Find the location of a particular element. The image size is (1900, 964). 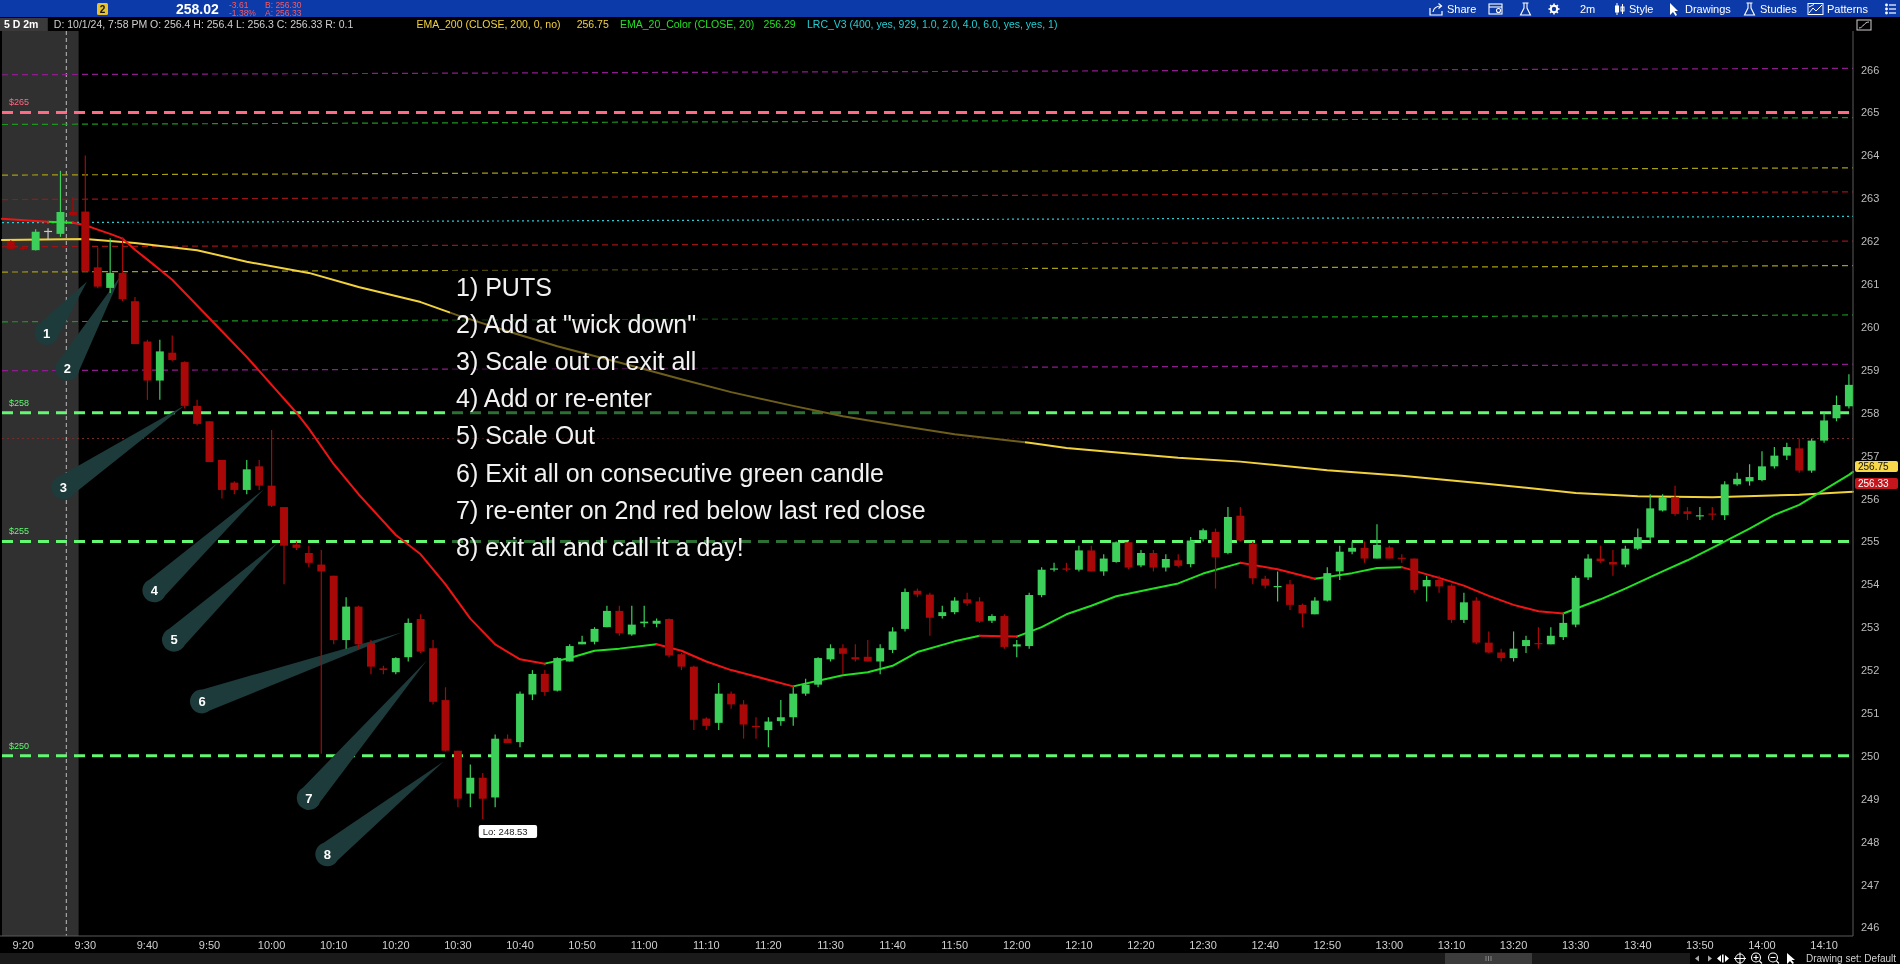

text: Drawing set: Default is located at coordinates (1851, 958).